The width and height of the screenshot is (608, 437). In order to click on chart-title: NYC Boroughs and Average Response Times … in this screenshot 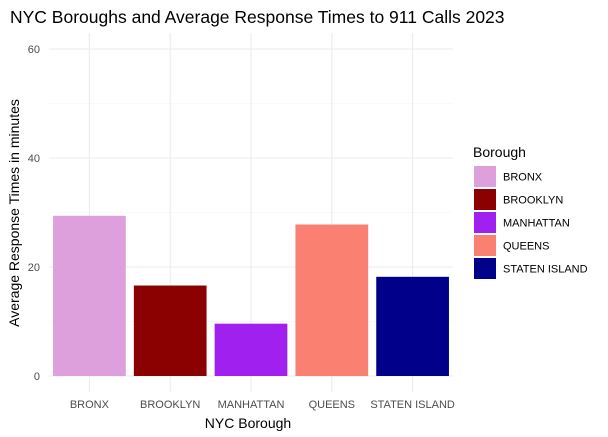, I will do `click(257, 17)`.